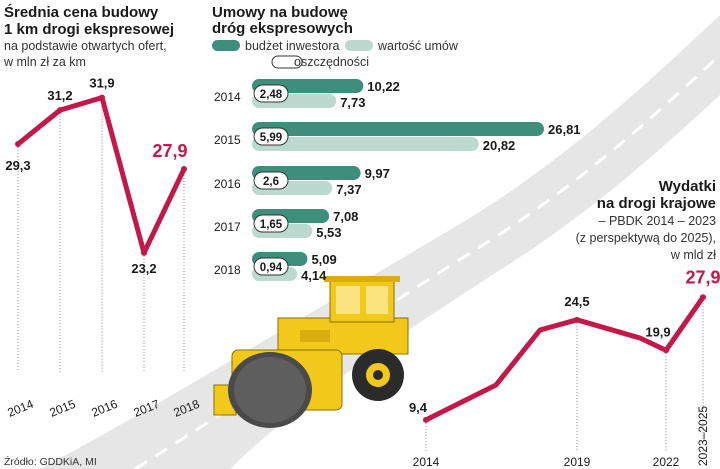 Image resolution: width=720 pixels, height=469 pixels. Describe the element at coordinates (311, 352) in the screenshot. I see `road-roller-illustration` at that location.